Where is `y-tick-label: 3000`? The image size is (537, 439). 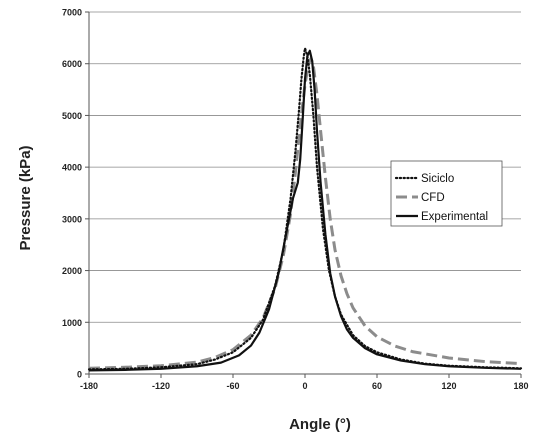 y-tick-label: 3000 is located at coordinates (72, 219).